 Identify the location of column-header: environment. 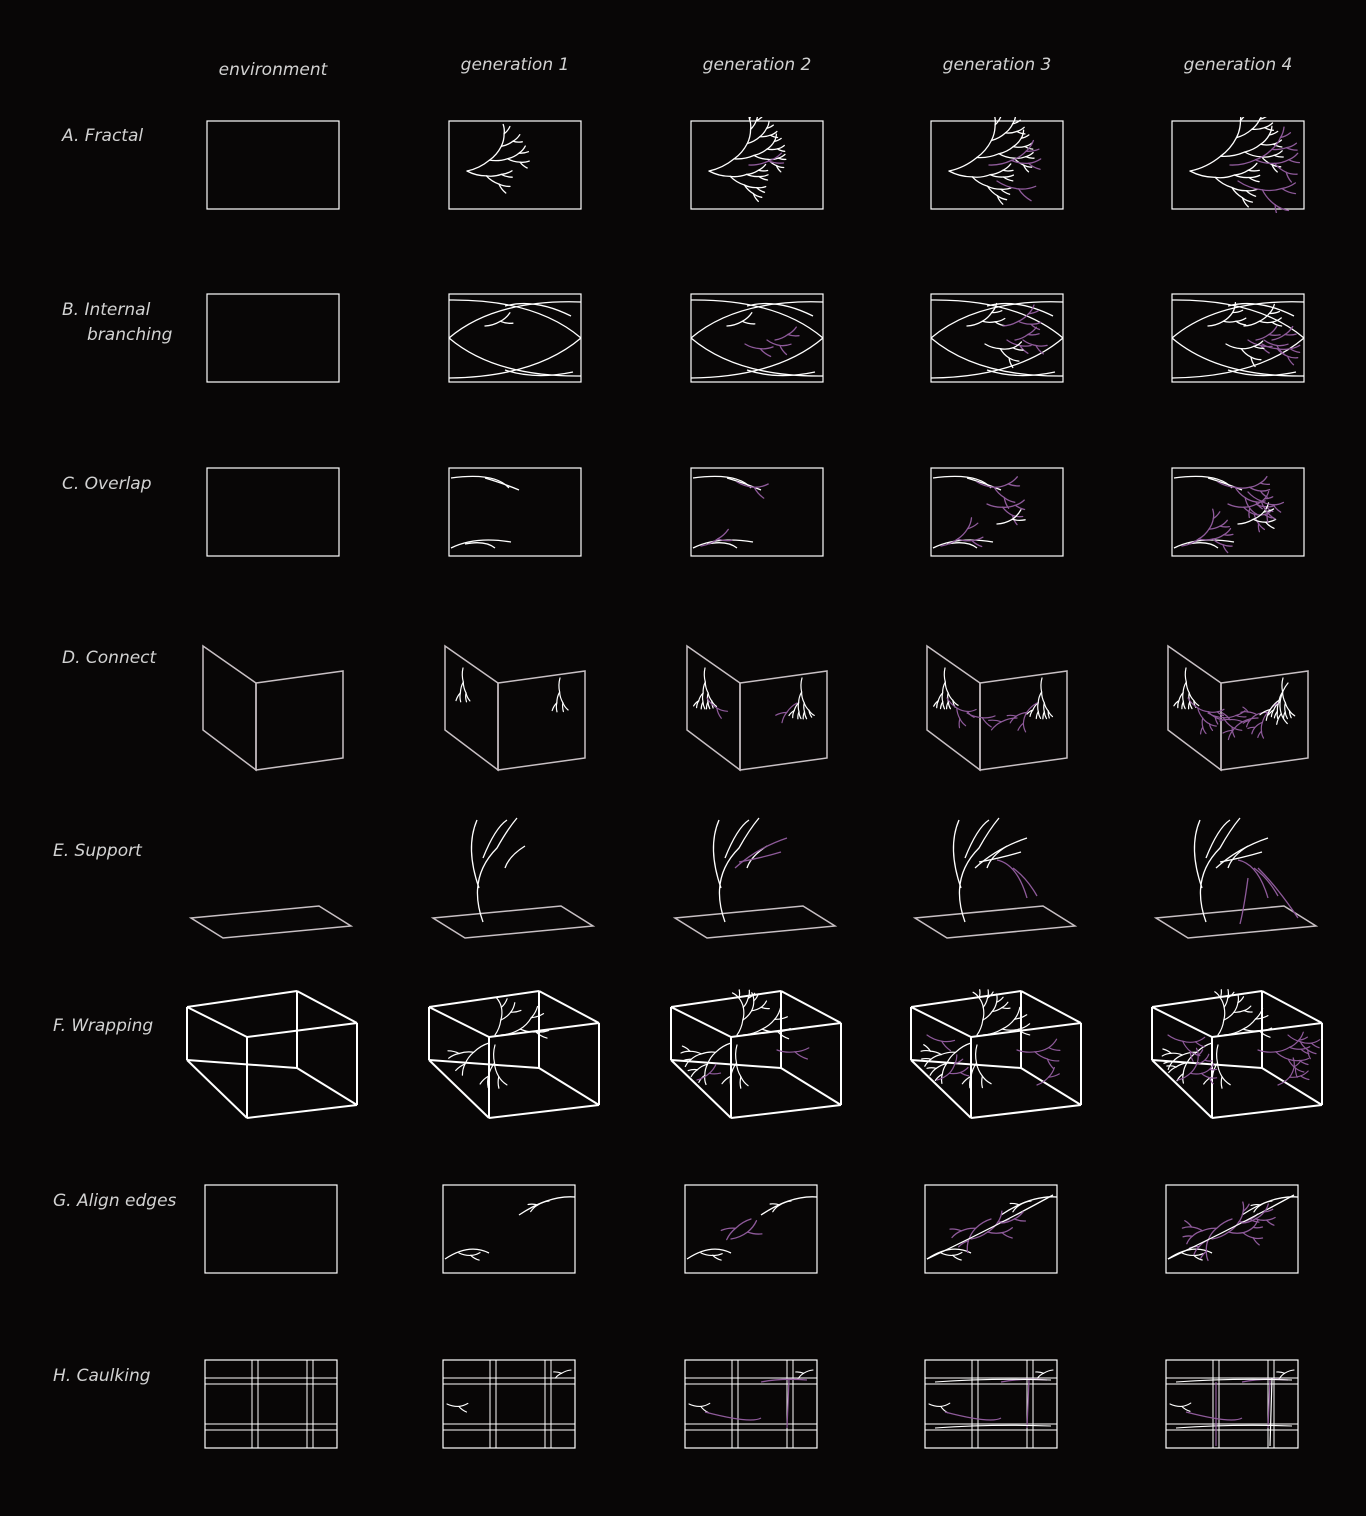
(274, 70).